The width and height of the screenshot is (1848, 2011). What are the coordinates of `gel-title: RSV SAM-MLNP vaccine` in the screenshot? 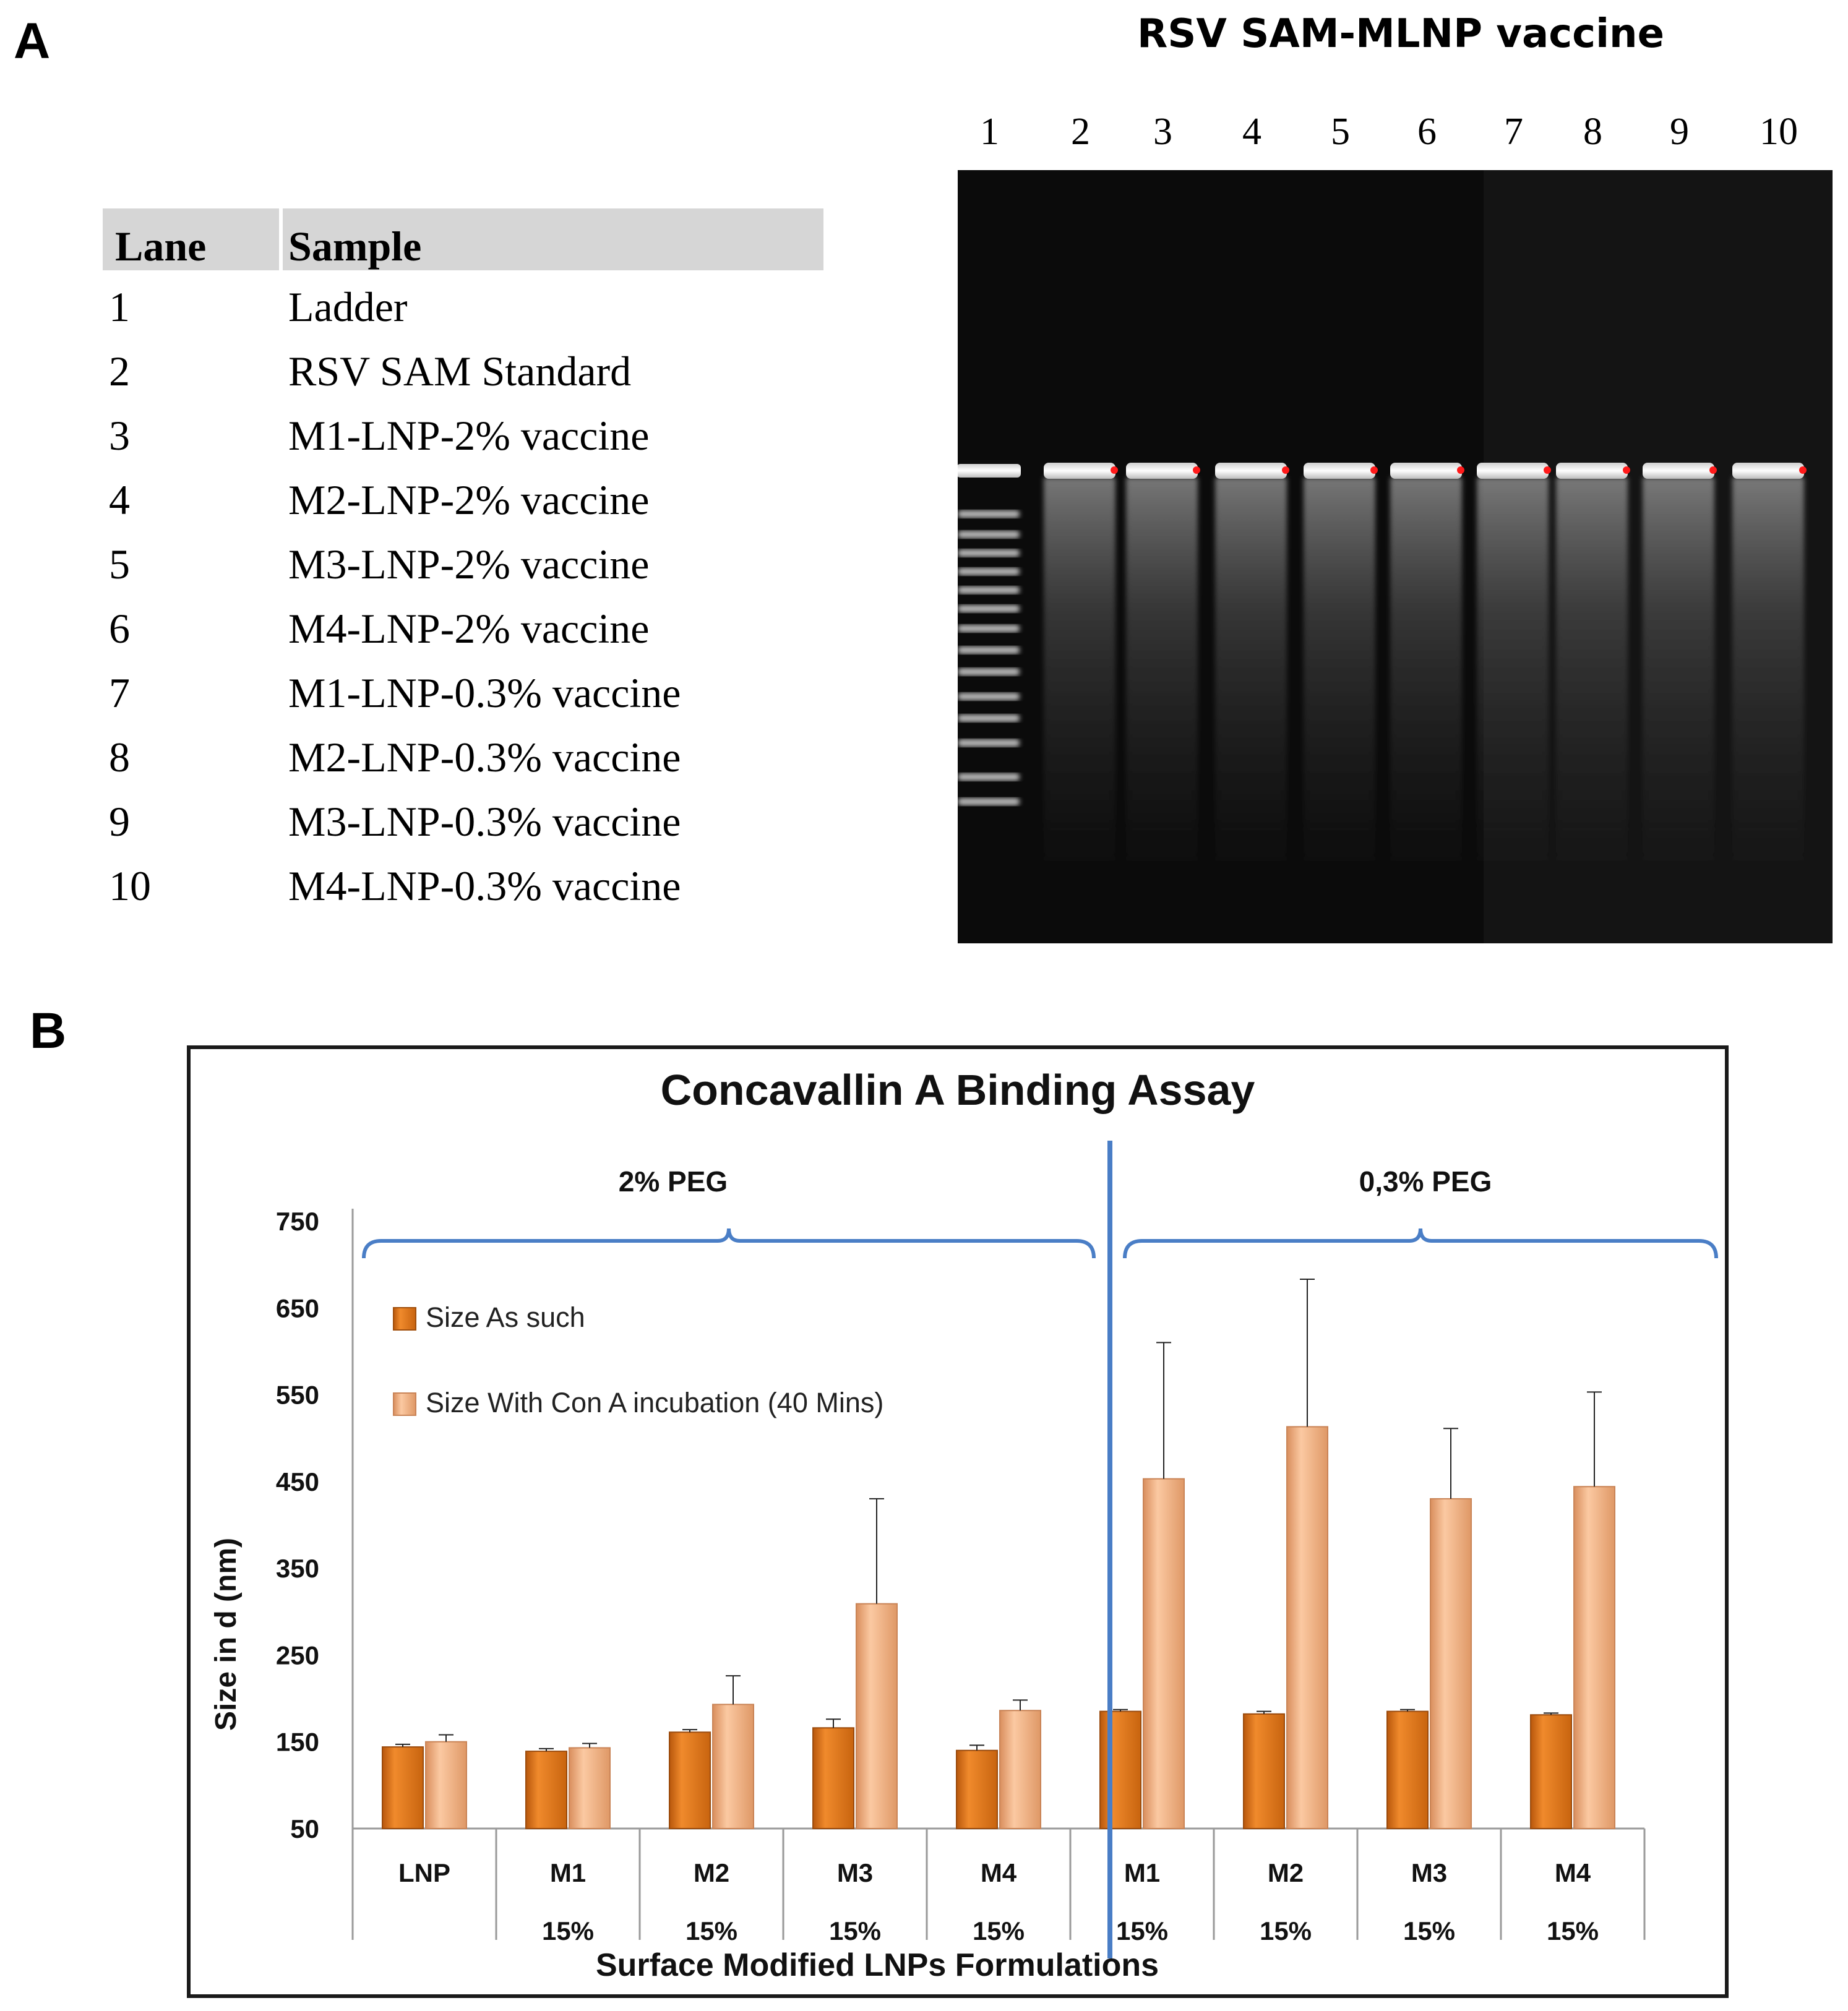 It's located at (1400, 34).